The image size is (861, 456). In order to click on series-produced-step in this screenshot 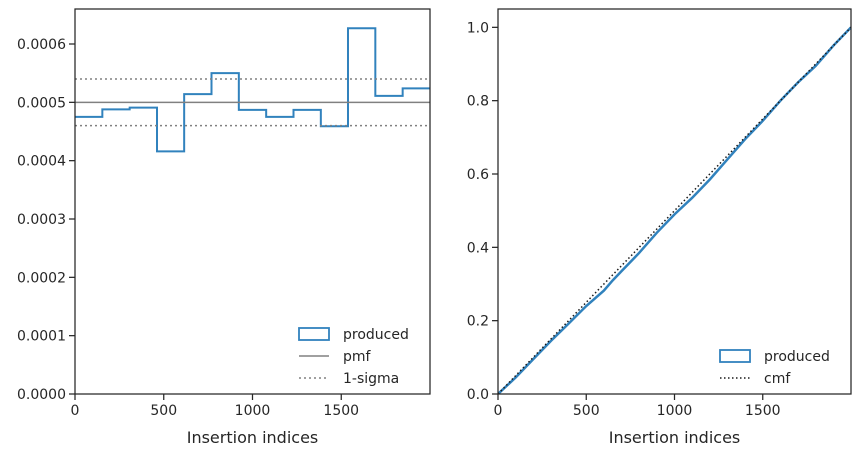, I will do `click(252, 90)`.